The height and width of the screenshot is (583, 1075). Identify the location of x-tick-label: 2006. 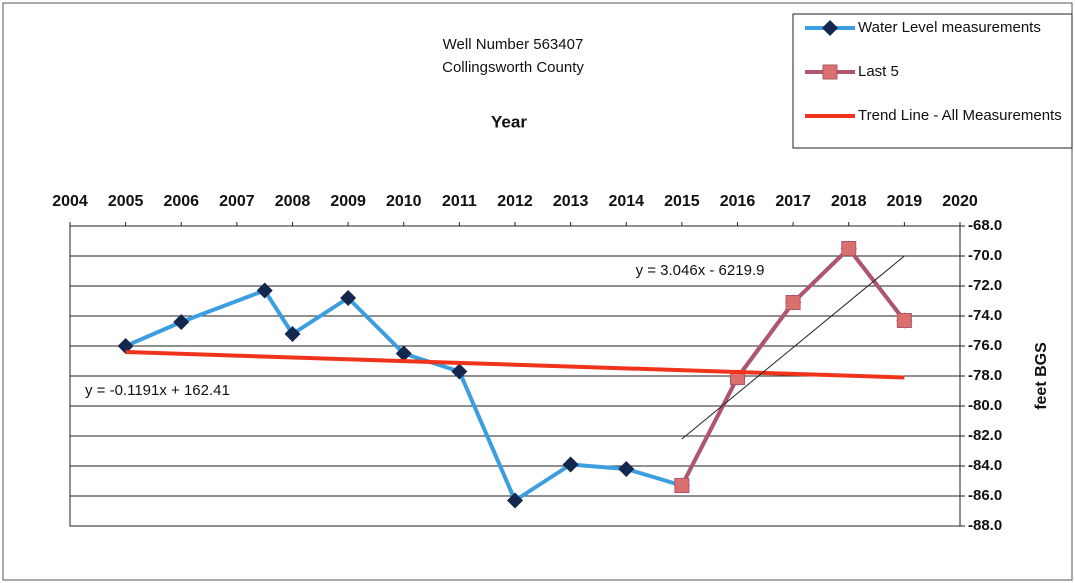
(181, 201).